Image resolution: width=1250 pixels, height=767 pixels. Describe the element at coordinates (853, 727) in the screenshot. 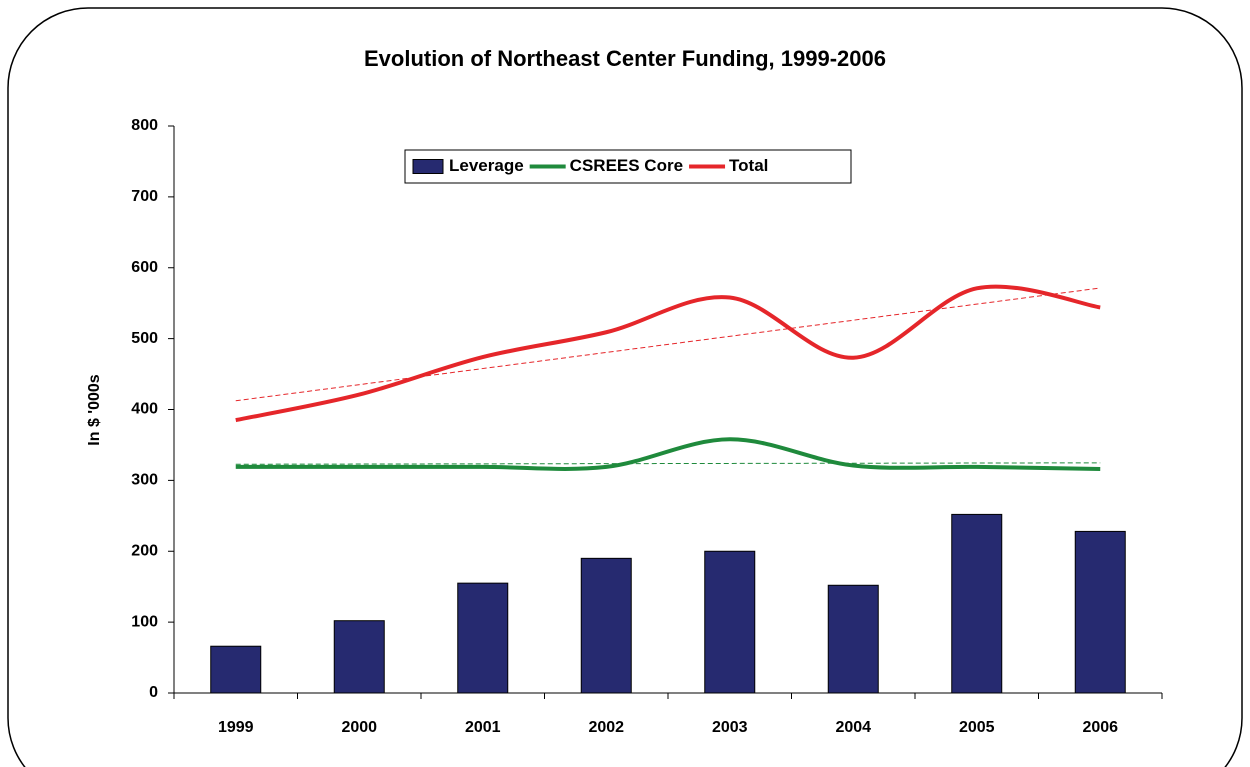

I see `x-tick-label: 2004` at that location.